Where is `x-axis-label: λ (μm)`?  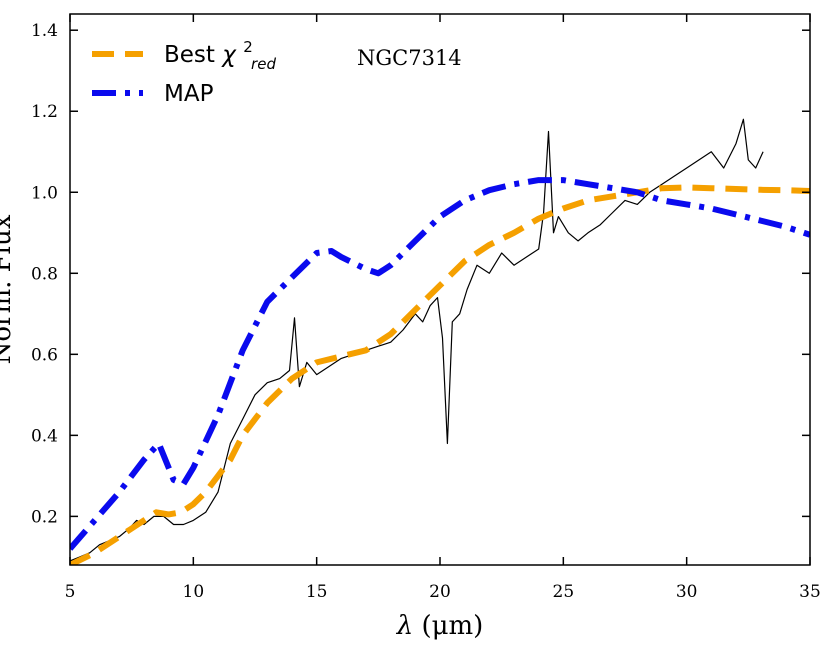 x-axis-label: λ (μm) is located at coordinates (440, 626).